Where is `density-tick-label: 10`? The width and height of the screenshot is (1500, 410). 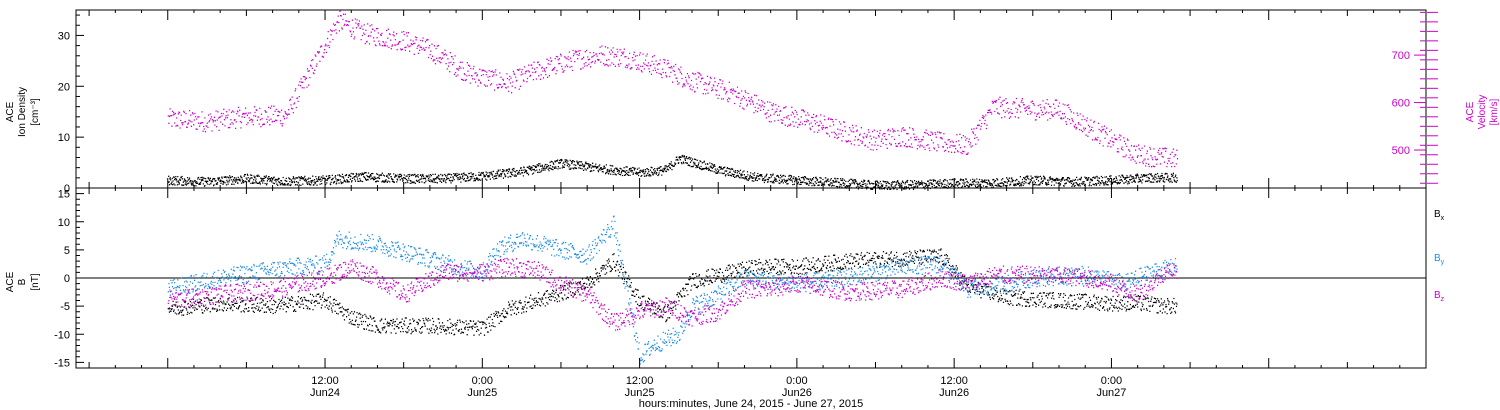
density-tick-label: 10 is located at coordinates (64, 138).